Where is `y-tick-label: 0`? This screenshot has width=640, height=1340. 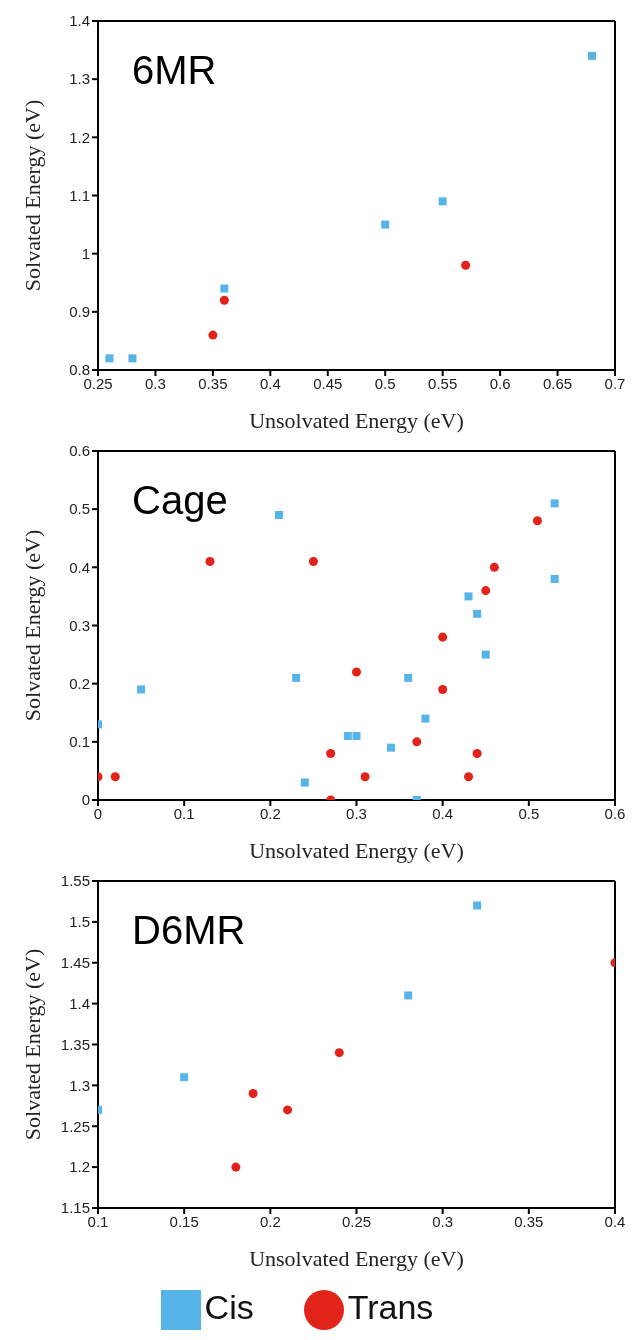 y-tick-label: 0 is located at coordinates (85, 800).